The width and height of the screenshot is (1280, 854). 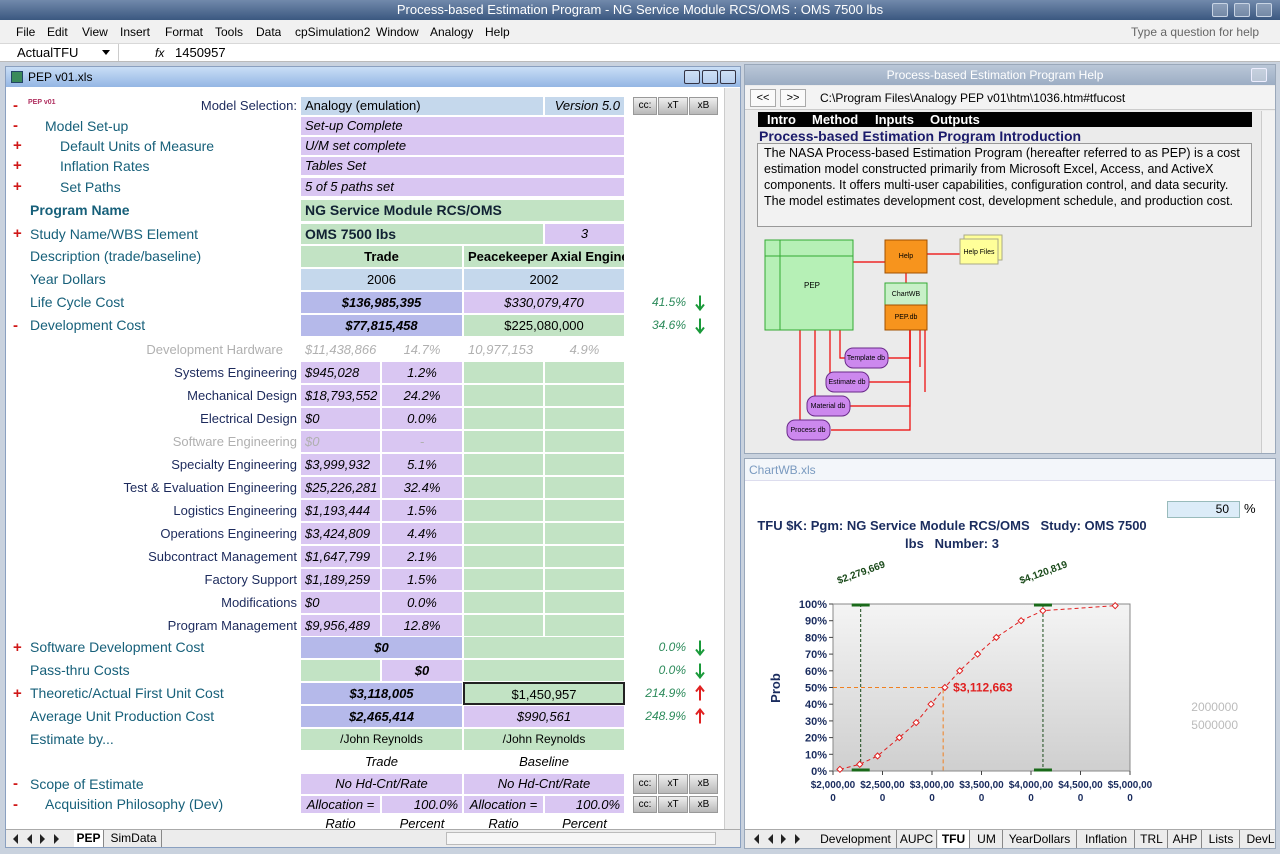 I want to click on menu-item: Tools, so click(x=229, y=32).